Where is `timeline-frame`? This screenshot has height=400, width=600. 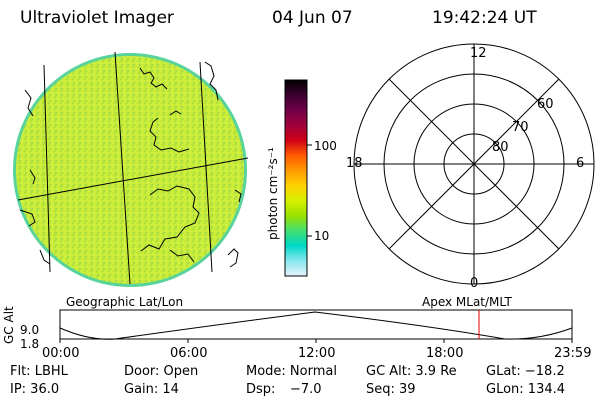 timeline-frame is located at coordinates (316, 324).